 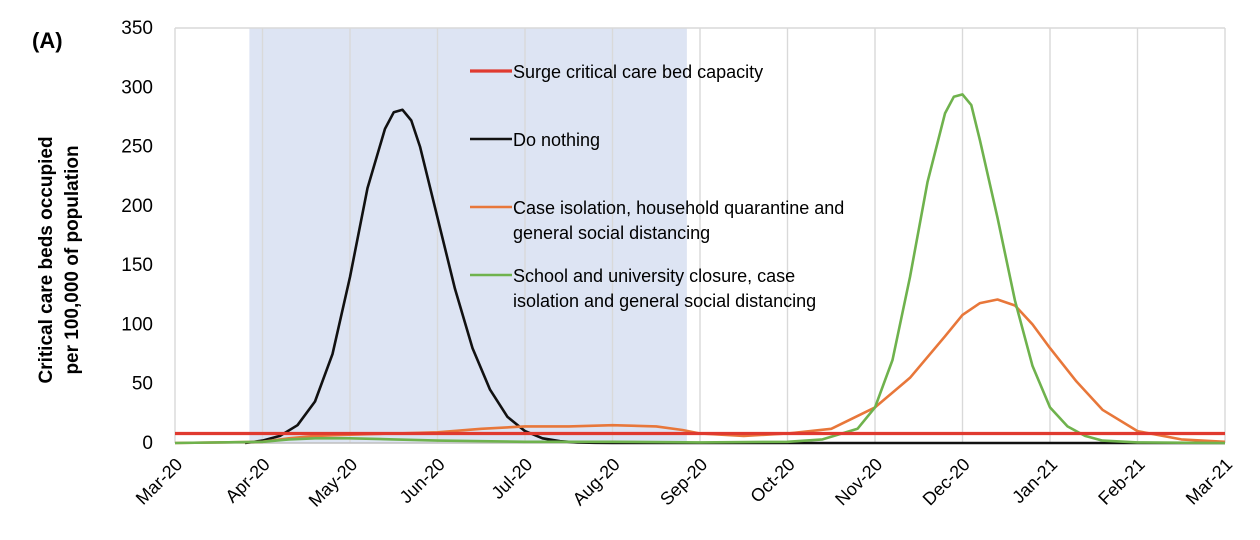 I want to click on legend-label-3: isolation and general social distancing, so click(x=664, y=301).